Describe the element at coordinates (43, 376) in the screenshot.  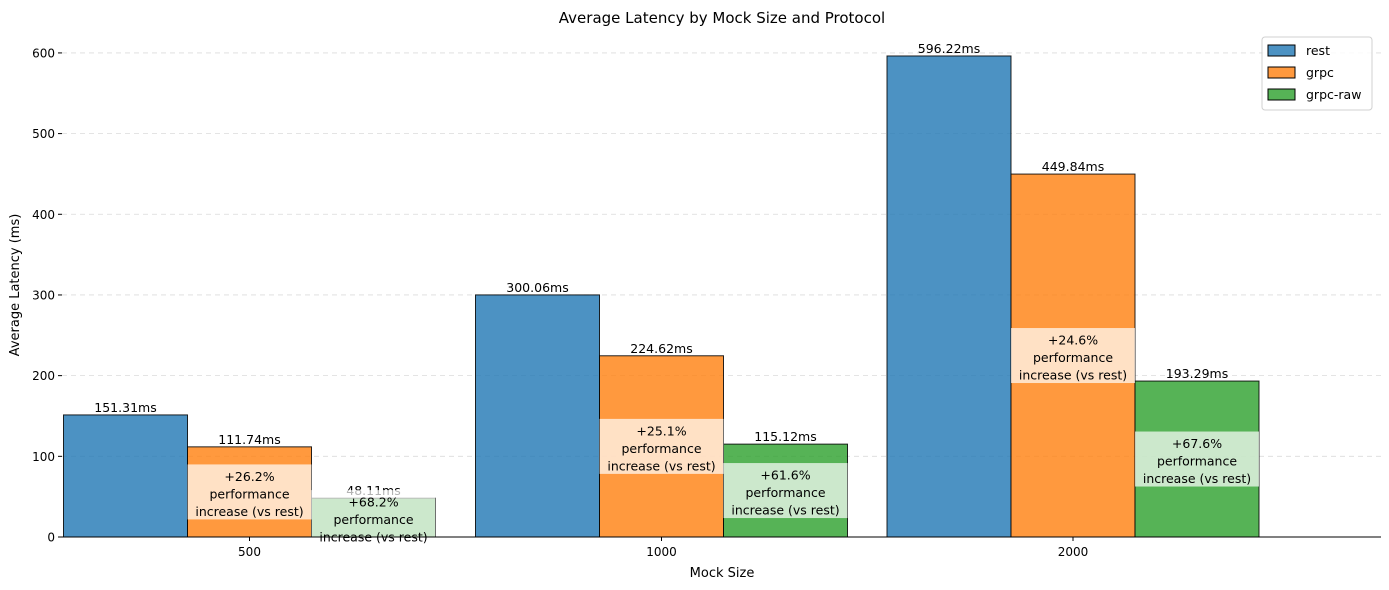
I see `y-tick-label: 200` at that location.